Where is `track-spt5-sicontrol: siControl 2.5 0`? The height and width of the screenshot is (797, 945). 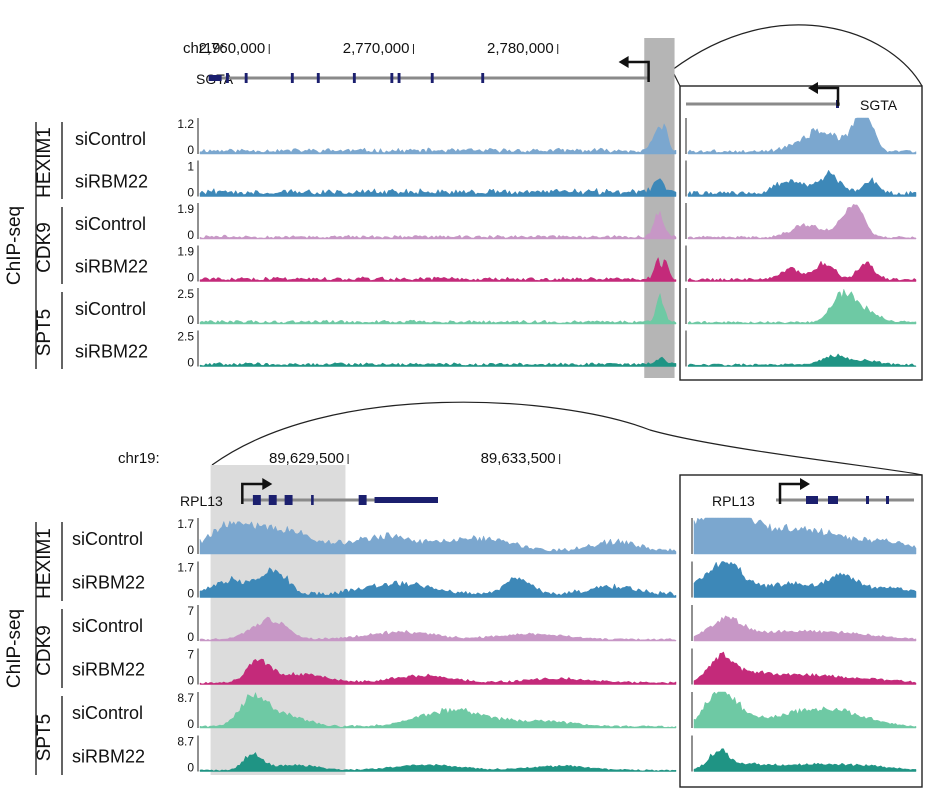 track-spt5-sicontrol: siControl 2.5 0 is located at coordinates (496, 307).